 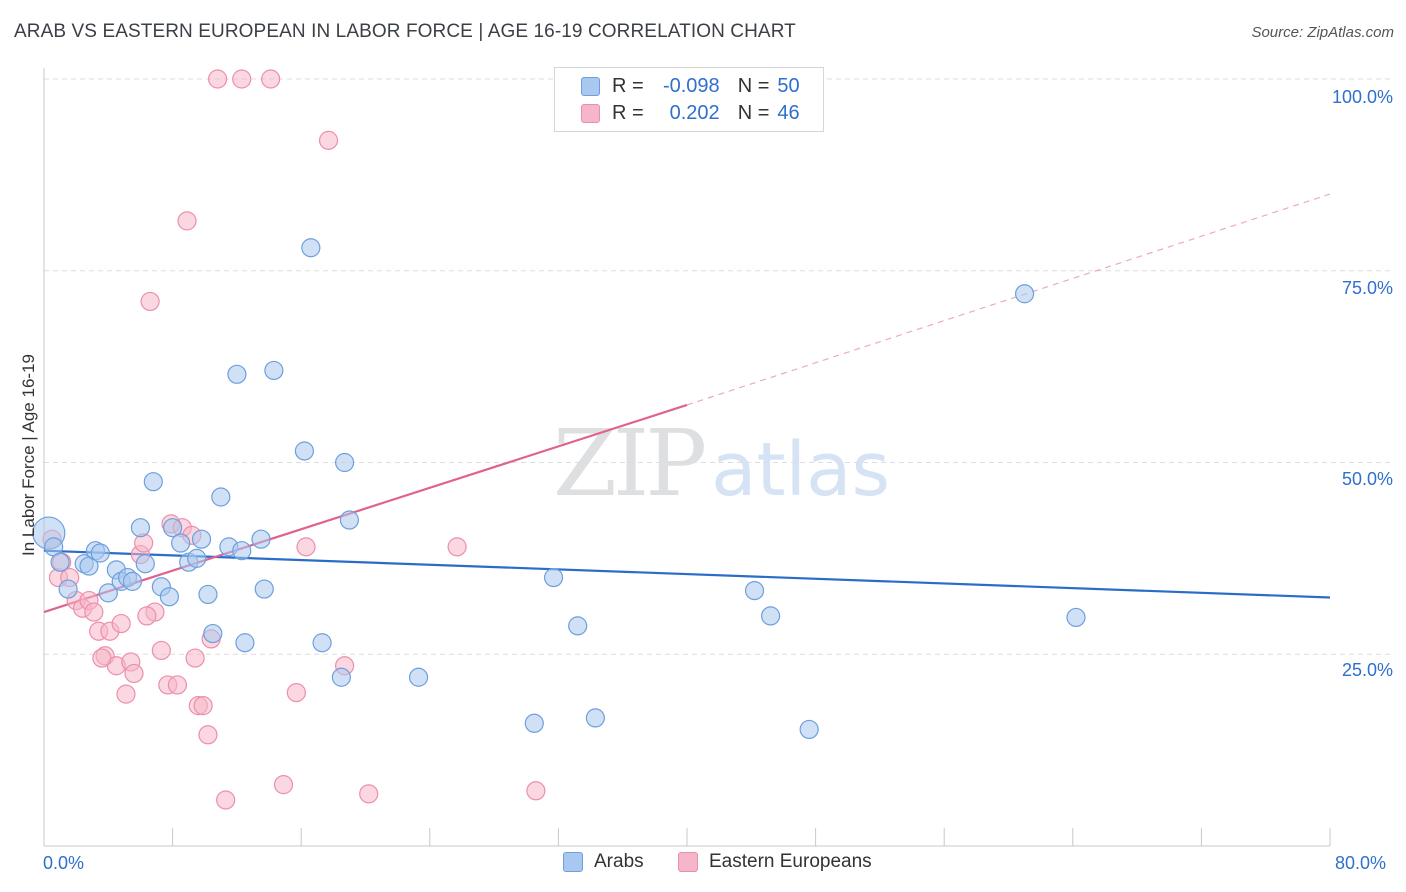 I want to click on legend-item-eastern-europeans: Eastern Europeans, so click(x=775, y=862).